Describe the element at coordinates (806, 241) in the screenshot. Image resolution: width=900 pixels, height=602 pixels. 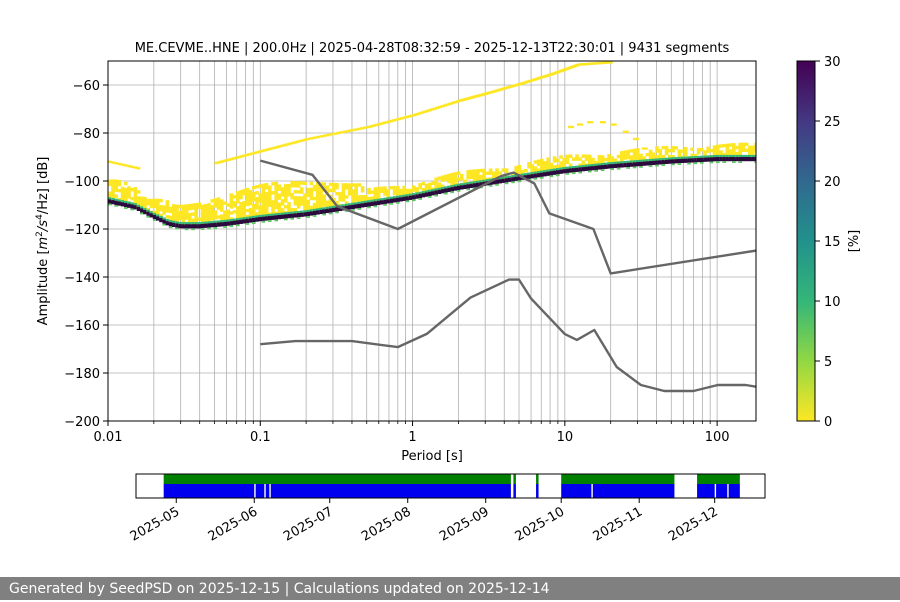
I see `colorbar-gradient` at that location.